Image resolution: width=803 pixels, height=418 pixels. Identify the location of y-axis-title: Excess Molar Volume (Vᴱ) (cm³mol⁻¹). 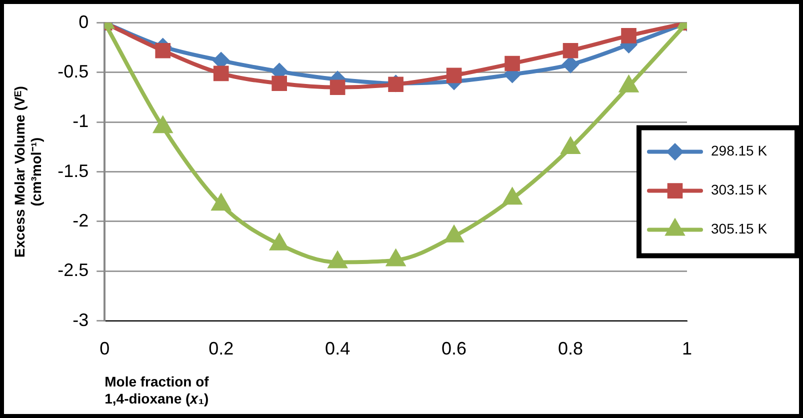
(27, 172).